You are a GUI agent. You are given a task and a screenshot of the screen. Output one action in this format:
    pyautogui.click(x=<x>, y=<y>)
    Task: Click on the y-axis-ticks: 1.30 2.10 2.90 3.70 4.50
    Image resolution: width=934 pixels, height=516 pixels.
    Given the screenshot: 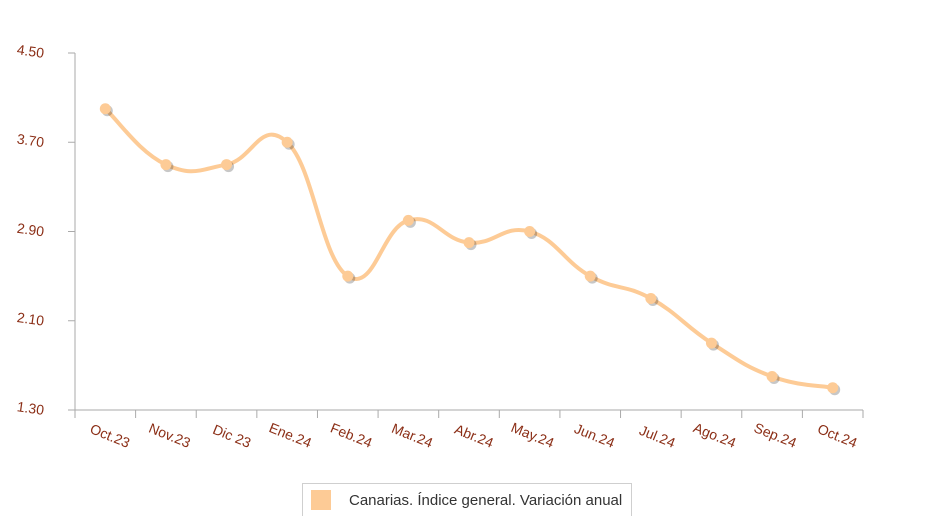 What is the action you would take?
    pyautogui.click(x=45, y=229)
    